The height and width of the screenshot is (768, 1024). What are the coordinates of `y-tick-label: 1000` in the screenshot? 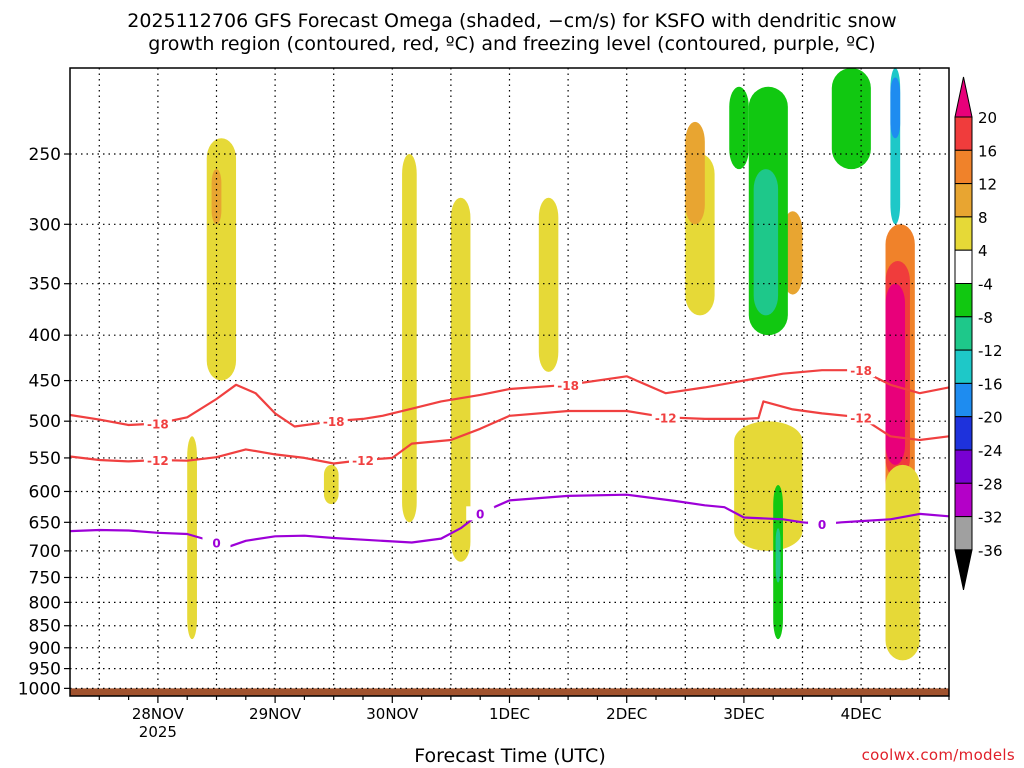 It's located at (39, 689).